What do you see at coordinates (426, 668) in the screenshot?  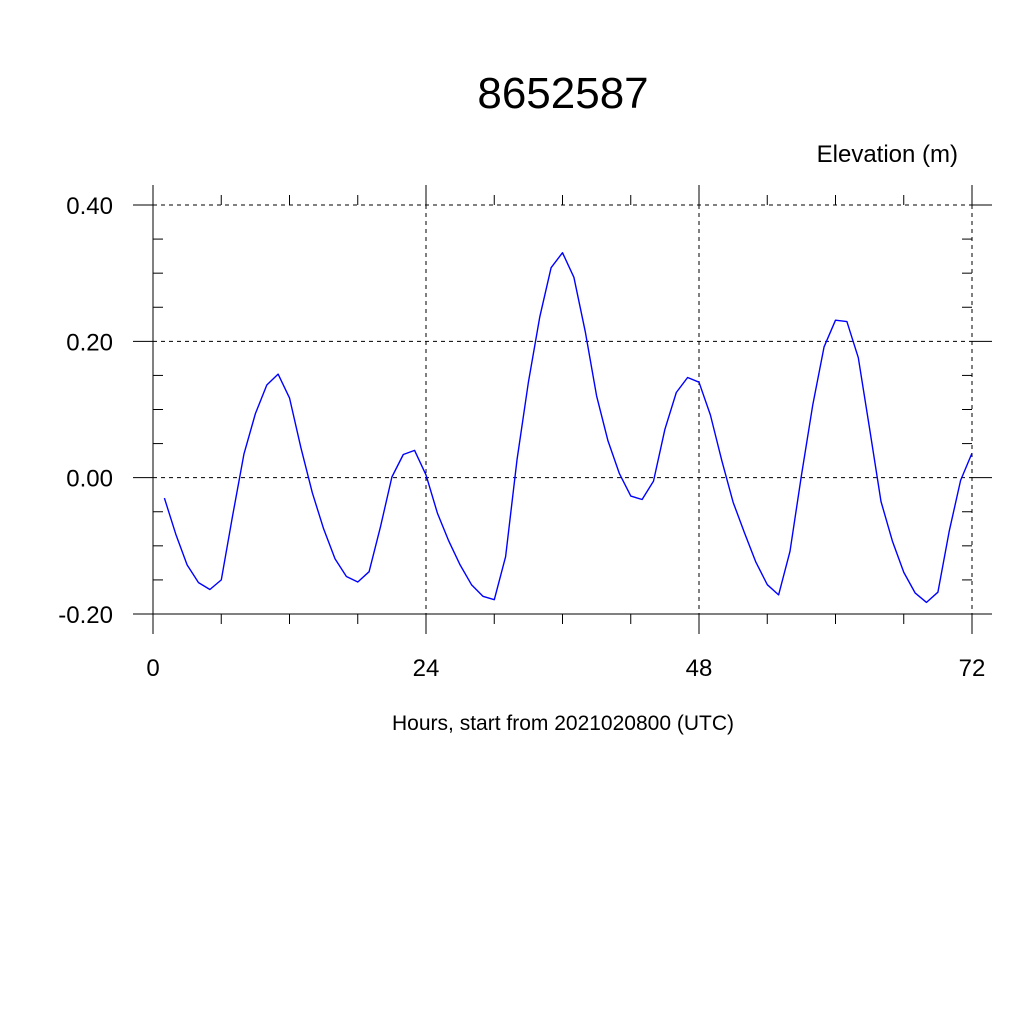 I see `x-tick-label: 24` at bounding box center [426, 668].